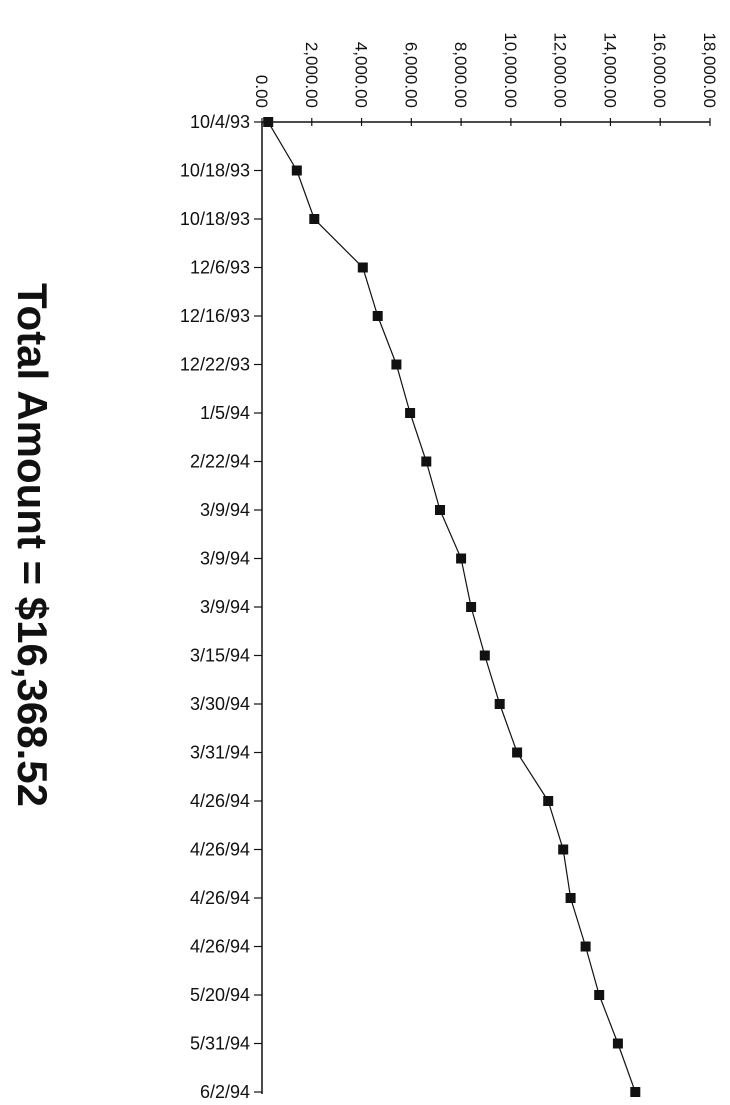 This screenshot has width=730, height=1105. What do you see at coordinates (510, 70) in the screenshot?
I see `value-tick-label: 10,000.00` at bounding box center [510, 70].